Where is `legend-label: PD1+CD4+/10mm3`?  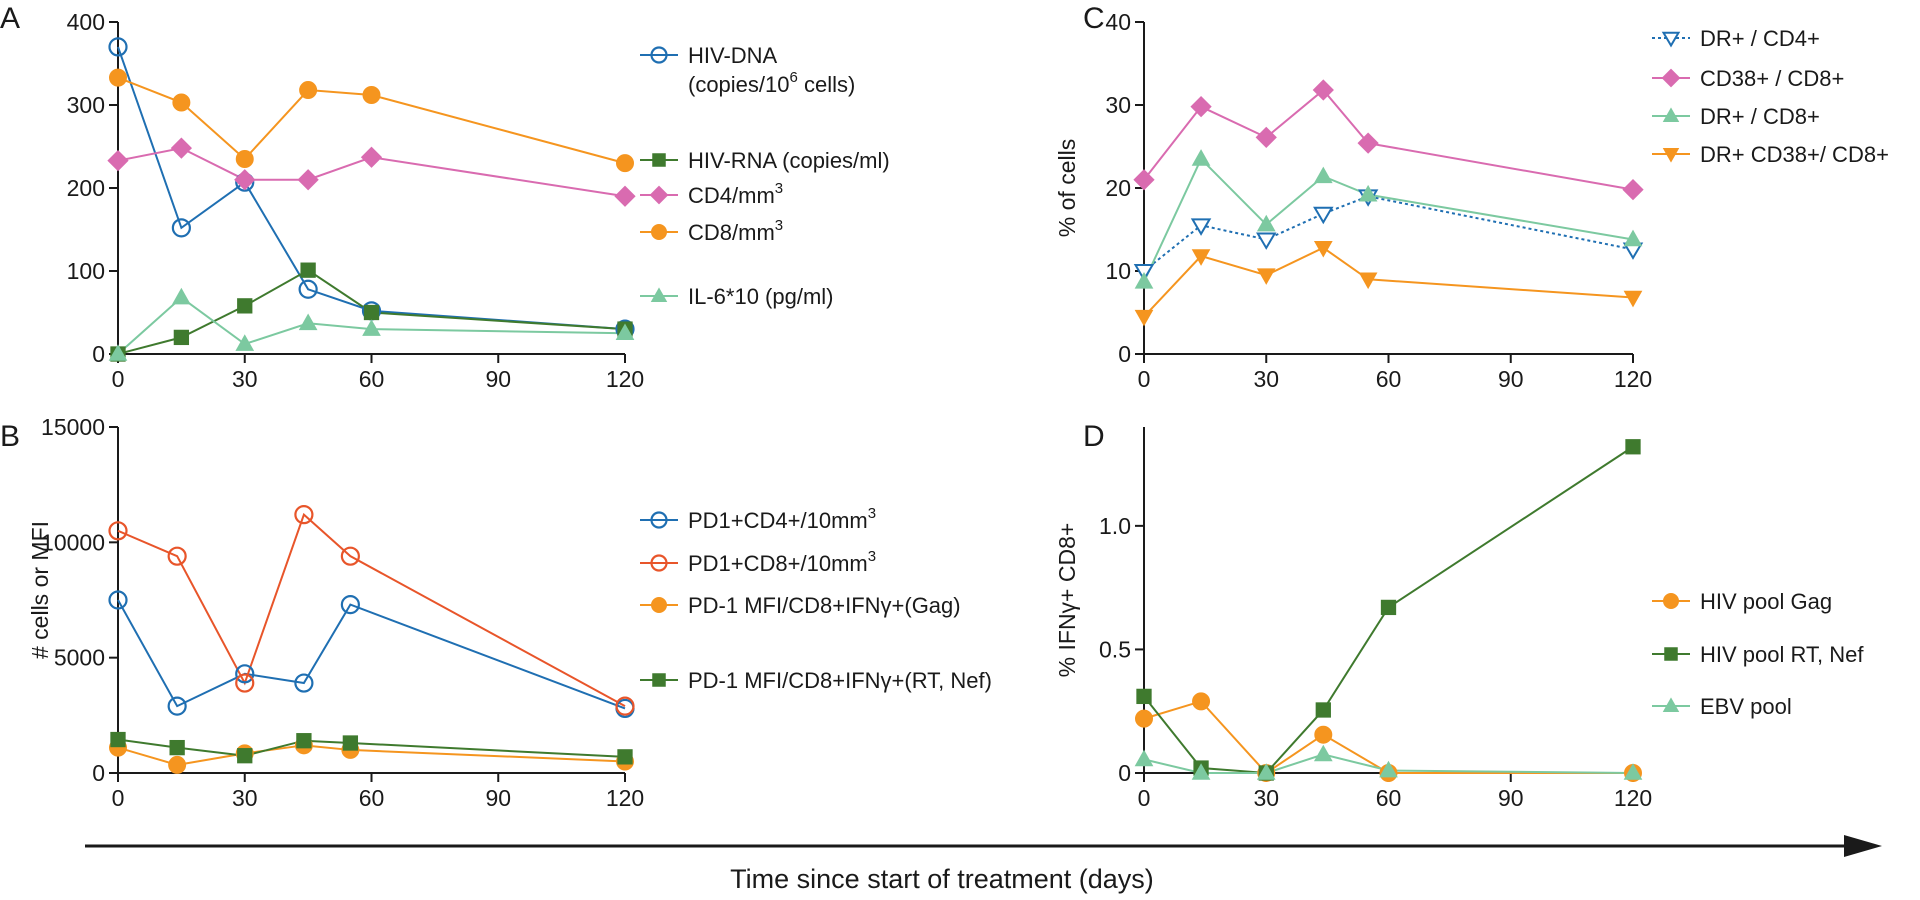
legend-label: PD1+CD4+/10mm3 is located at coordinates (782, 519).